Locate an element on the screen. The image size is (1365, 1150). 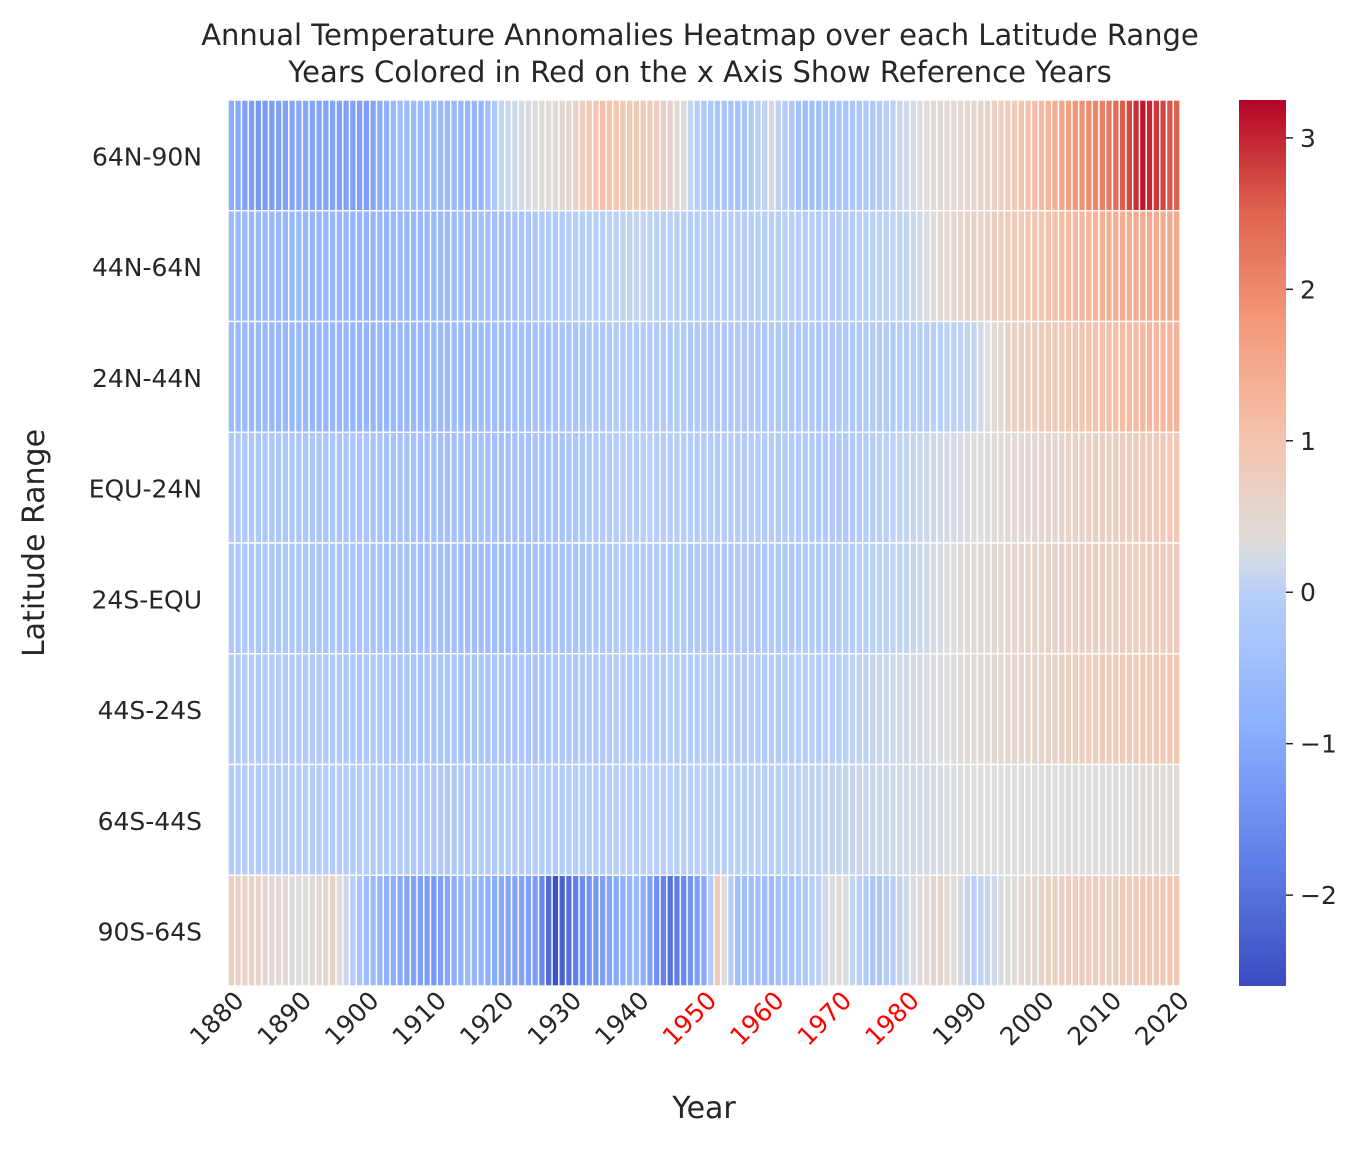
x-tick-label: 1920 is located at coordinates (486, 1018).